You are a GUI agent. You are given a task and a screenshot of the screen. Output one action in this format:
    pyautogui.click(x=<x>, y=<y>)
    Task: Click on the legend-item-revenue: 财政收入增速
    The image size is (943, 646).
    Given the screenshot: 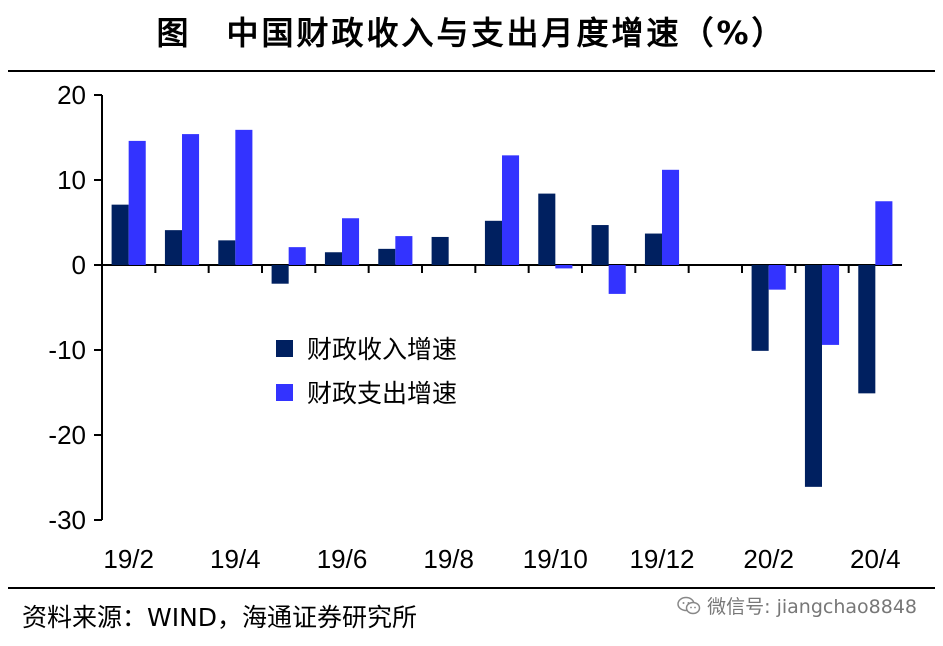 What is the action you would take?
    pyautogui.click(x=366, y=348)
    